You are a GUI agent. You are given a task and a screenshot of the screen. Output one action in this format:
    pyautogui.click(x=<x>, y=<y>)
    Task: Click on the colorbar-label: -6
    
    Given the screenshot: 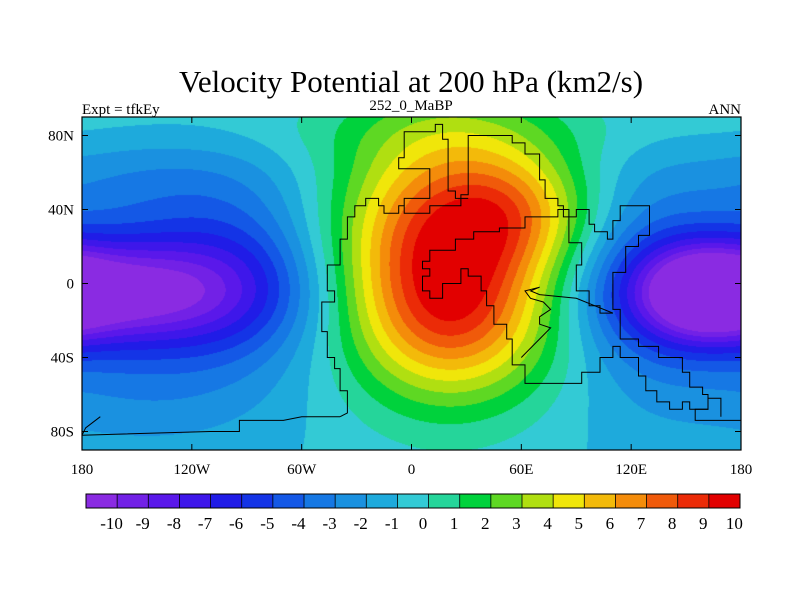 What is the action you would take?
    pyautogui.click(x=236, y=523)
    